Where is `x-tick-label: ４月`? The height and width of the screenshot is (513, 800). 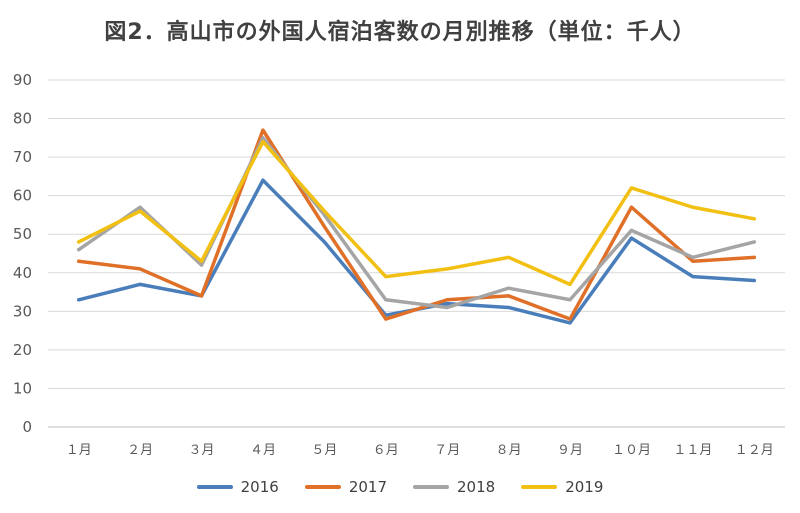
x-tick-label: ４月 is located at coordinates (263, 450).